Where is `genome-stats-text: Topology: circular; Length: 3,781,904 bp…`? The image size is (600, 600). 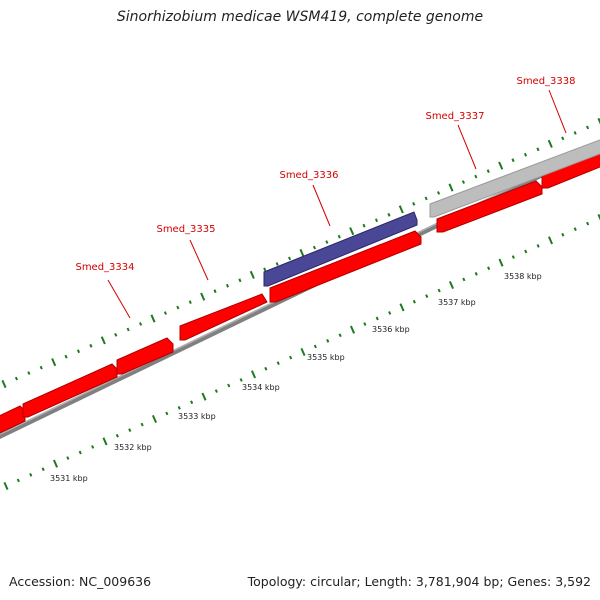
genome-stats-text: Topology: circular; Length: 3,781,904 bp… is located at coordinates (419, 581).